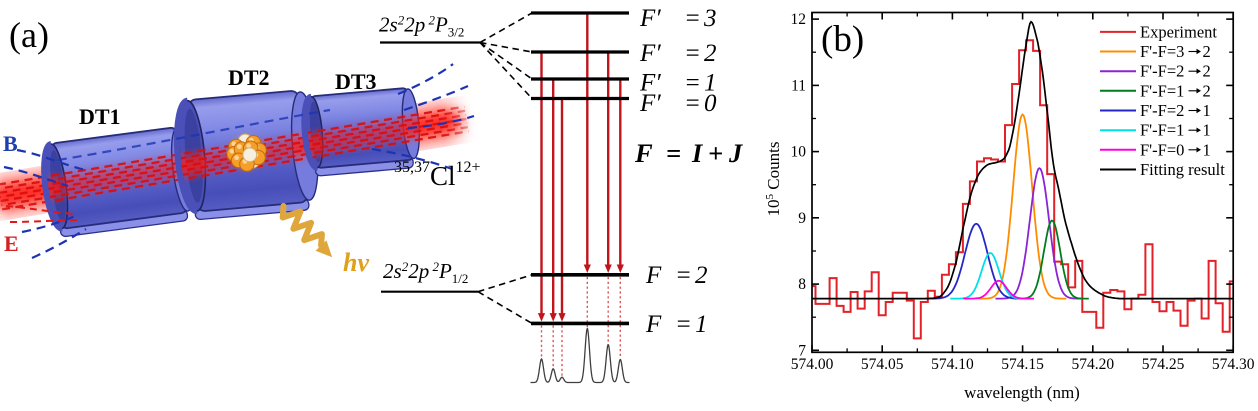 This screenshot has width=1258, height=411. What do you see at coordinates (249, 77) in the screenshot?
I see `svg-text: DT2` at bounding box center [249, 77].